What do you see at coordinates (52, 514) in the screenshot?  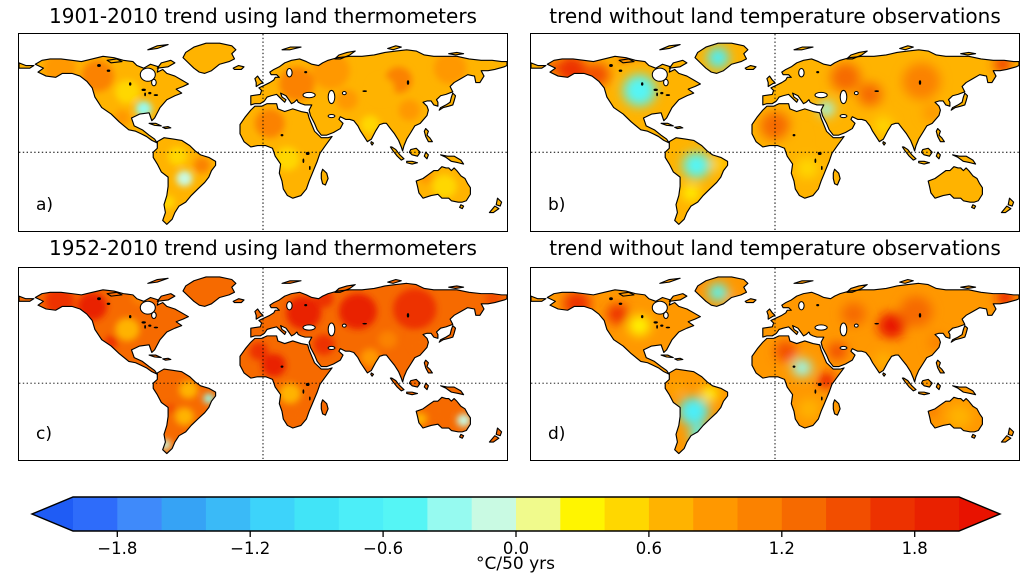 I see `colorbar-under-arrow` at bounding box center [52, 514].